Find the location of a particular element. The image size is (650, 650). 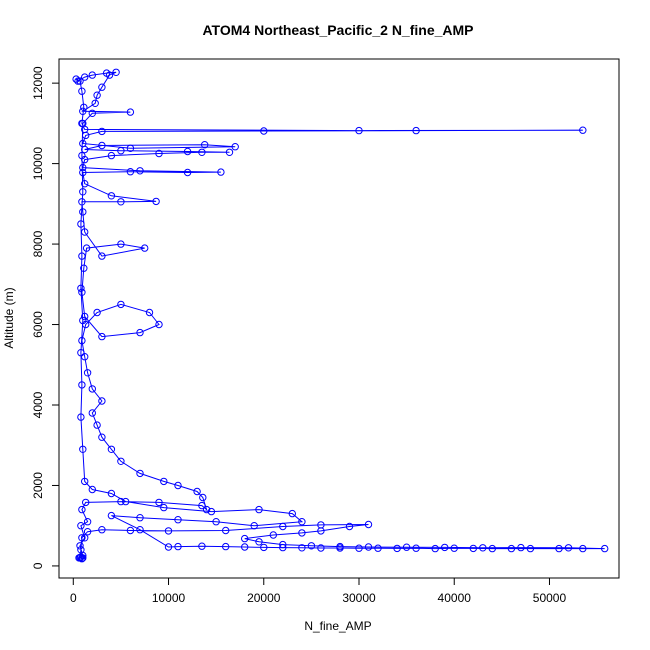

x-tick-label: 50000 is located at coordinates (550, 598).